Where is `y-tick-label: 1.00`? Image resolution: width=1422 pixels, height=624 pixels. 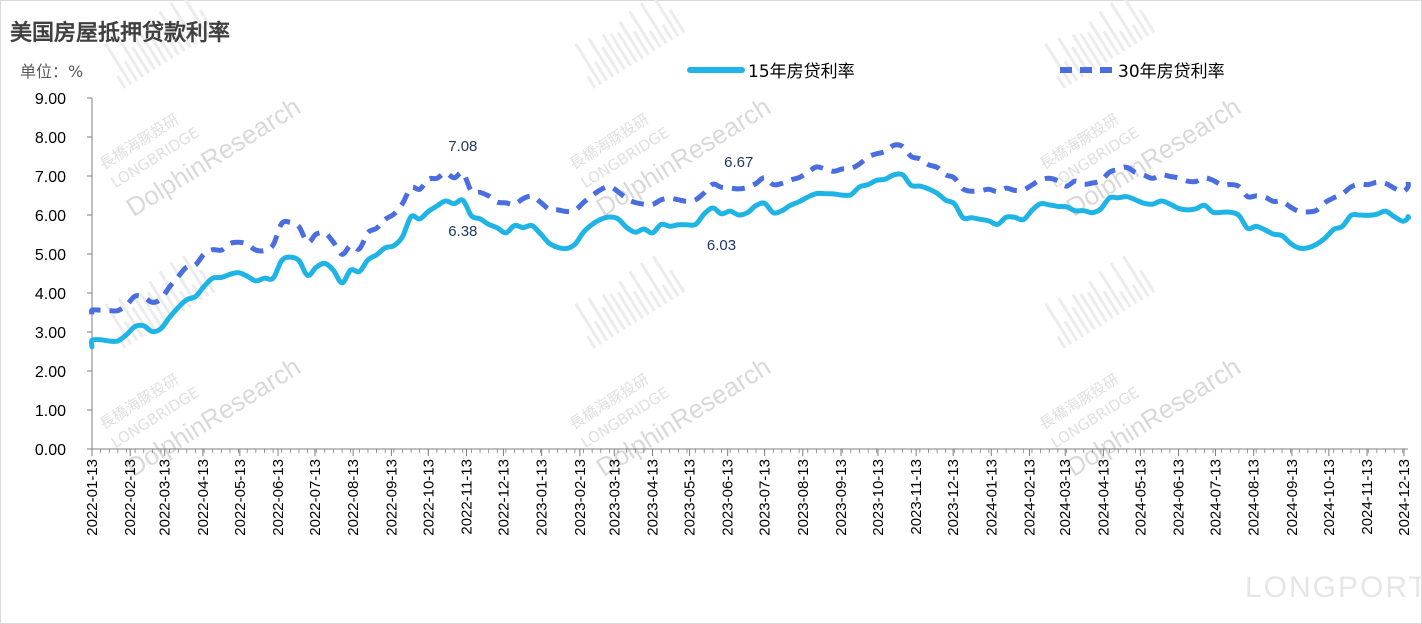
y-tick-label: 1.00 is located at coordinates (50, 411).